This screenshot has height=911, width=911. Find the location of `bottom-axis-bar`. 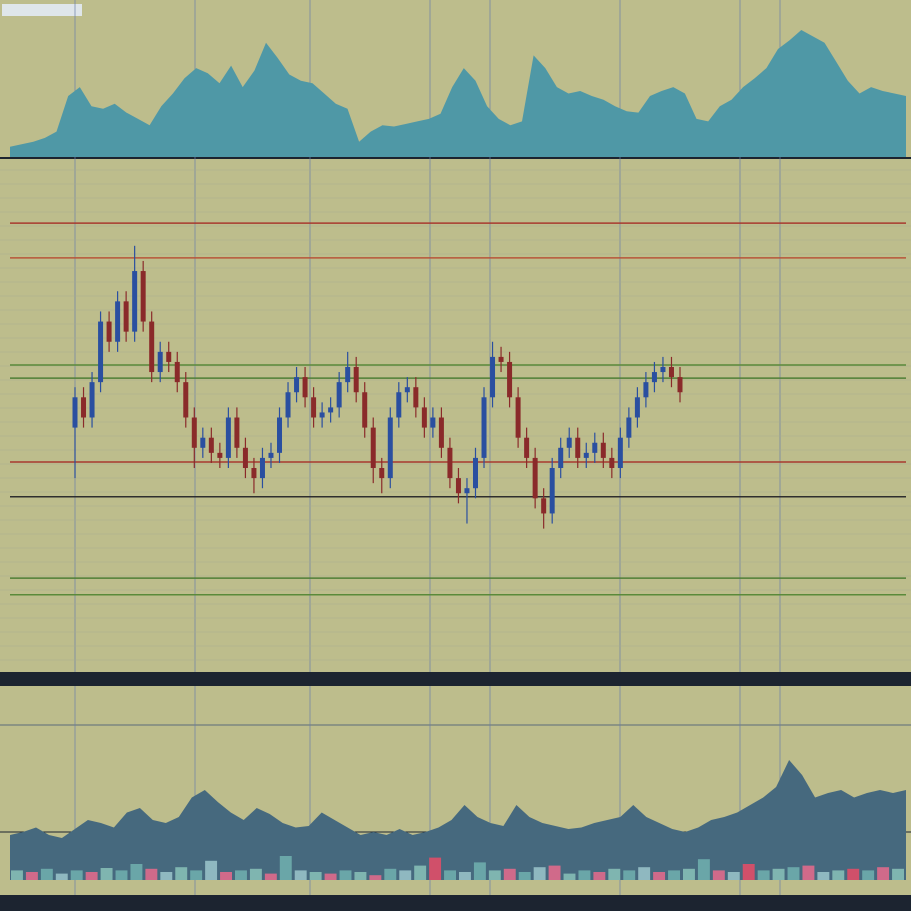

bottom-axis-bar is located at coordinates (455, 903).